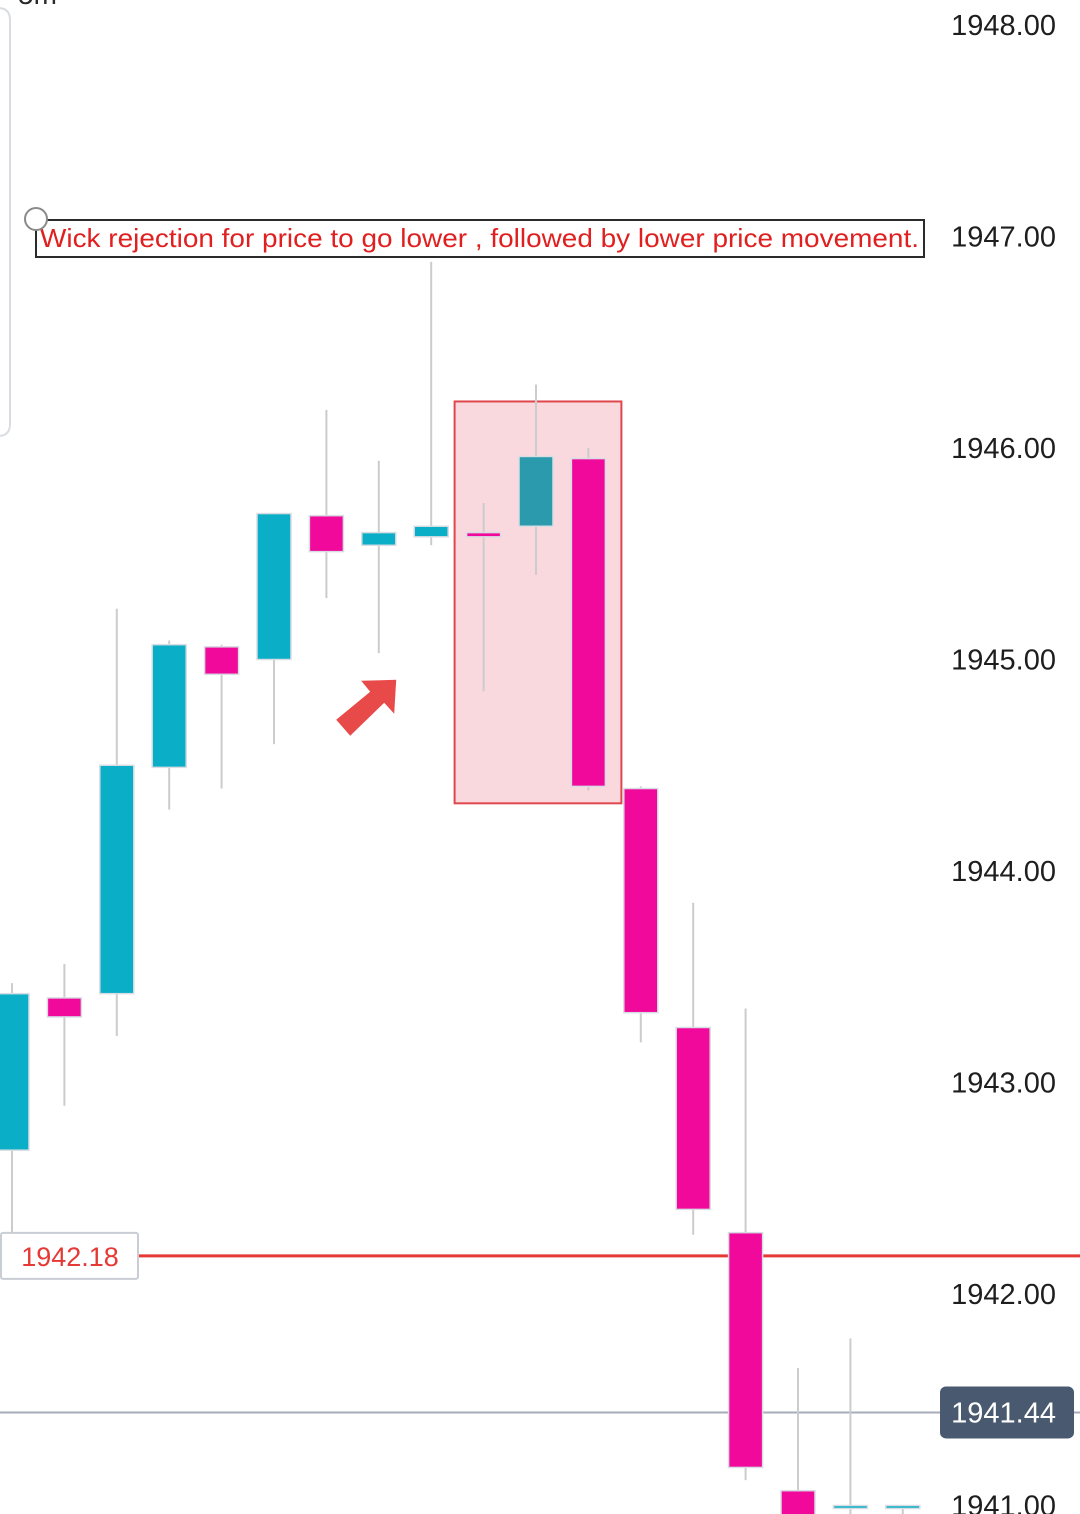  I want to click on level-label-box, so click(69, 1255).